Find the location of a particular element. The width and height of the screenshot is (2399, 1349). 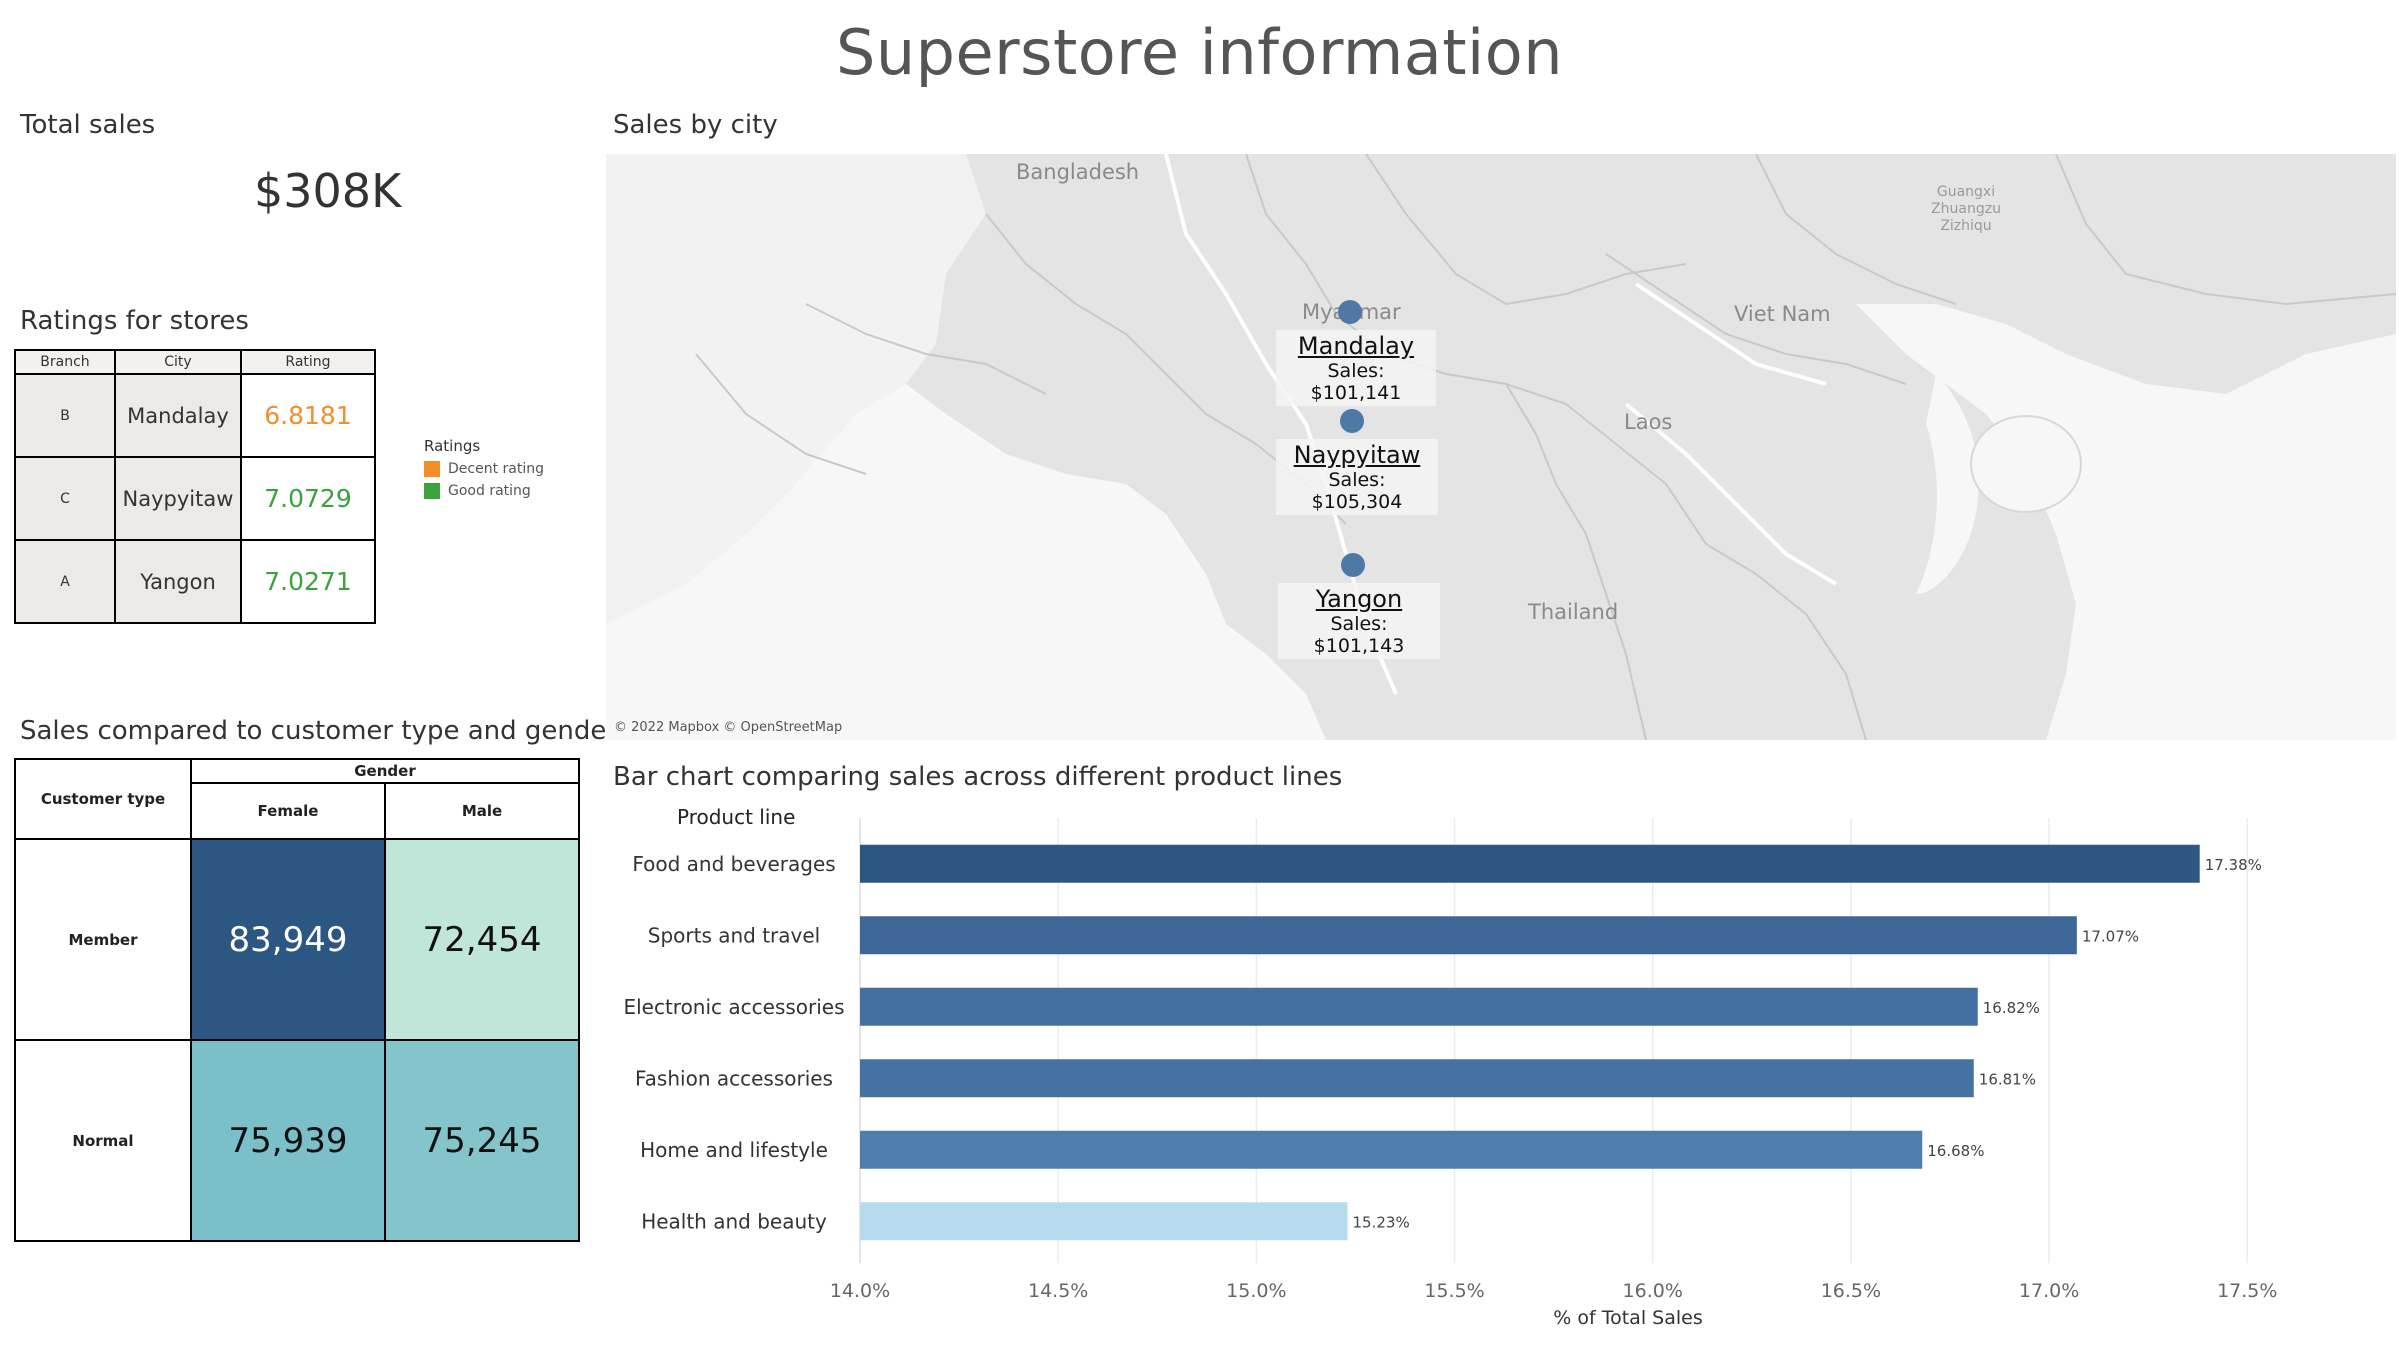

x-tick-label: 14.5% is located at coordinates (1058, 1291).